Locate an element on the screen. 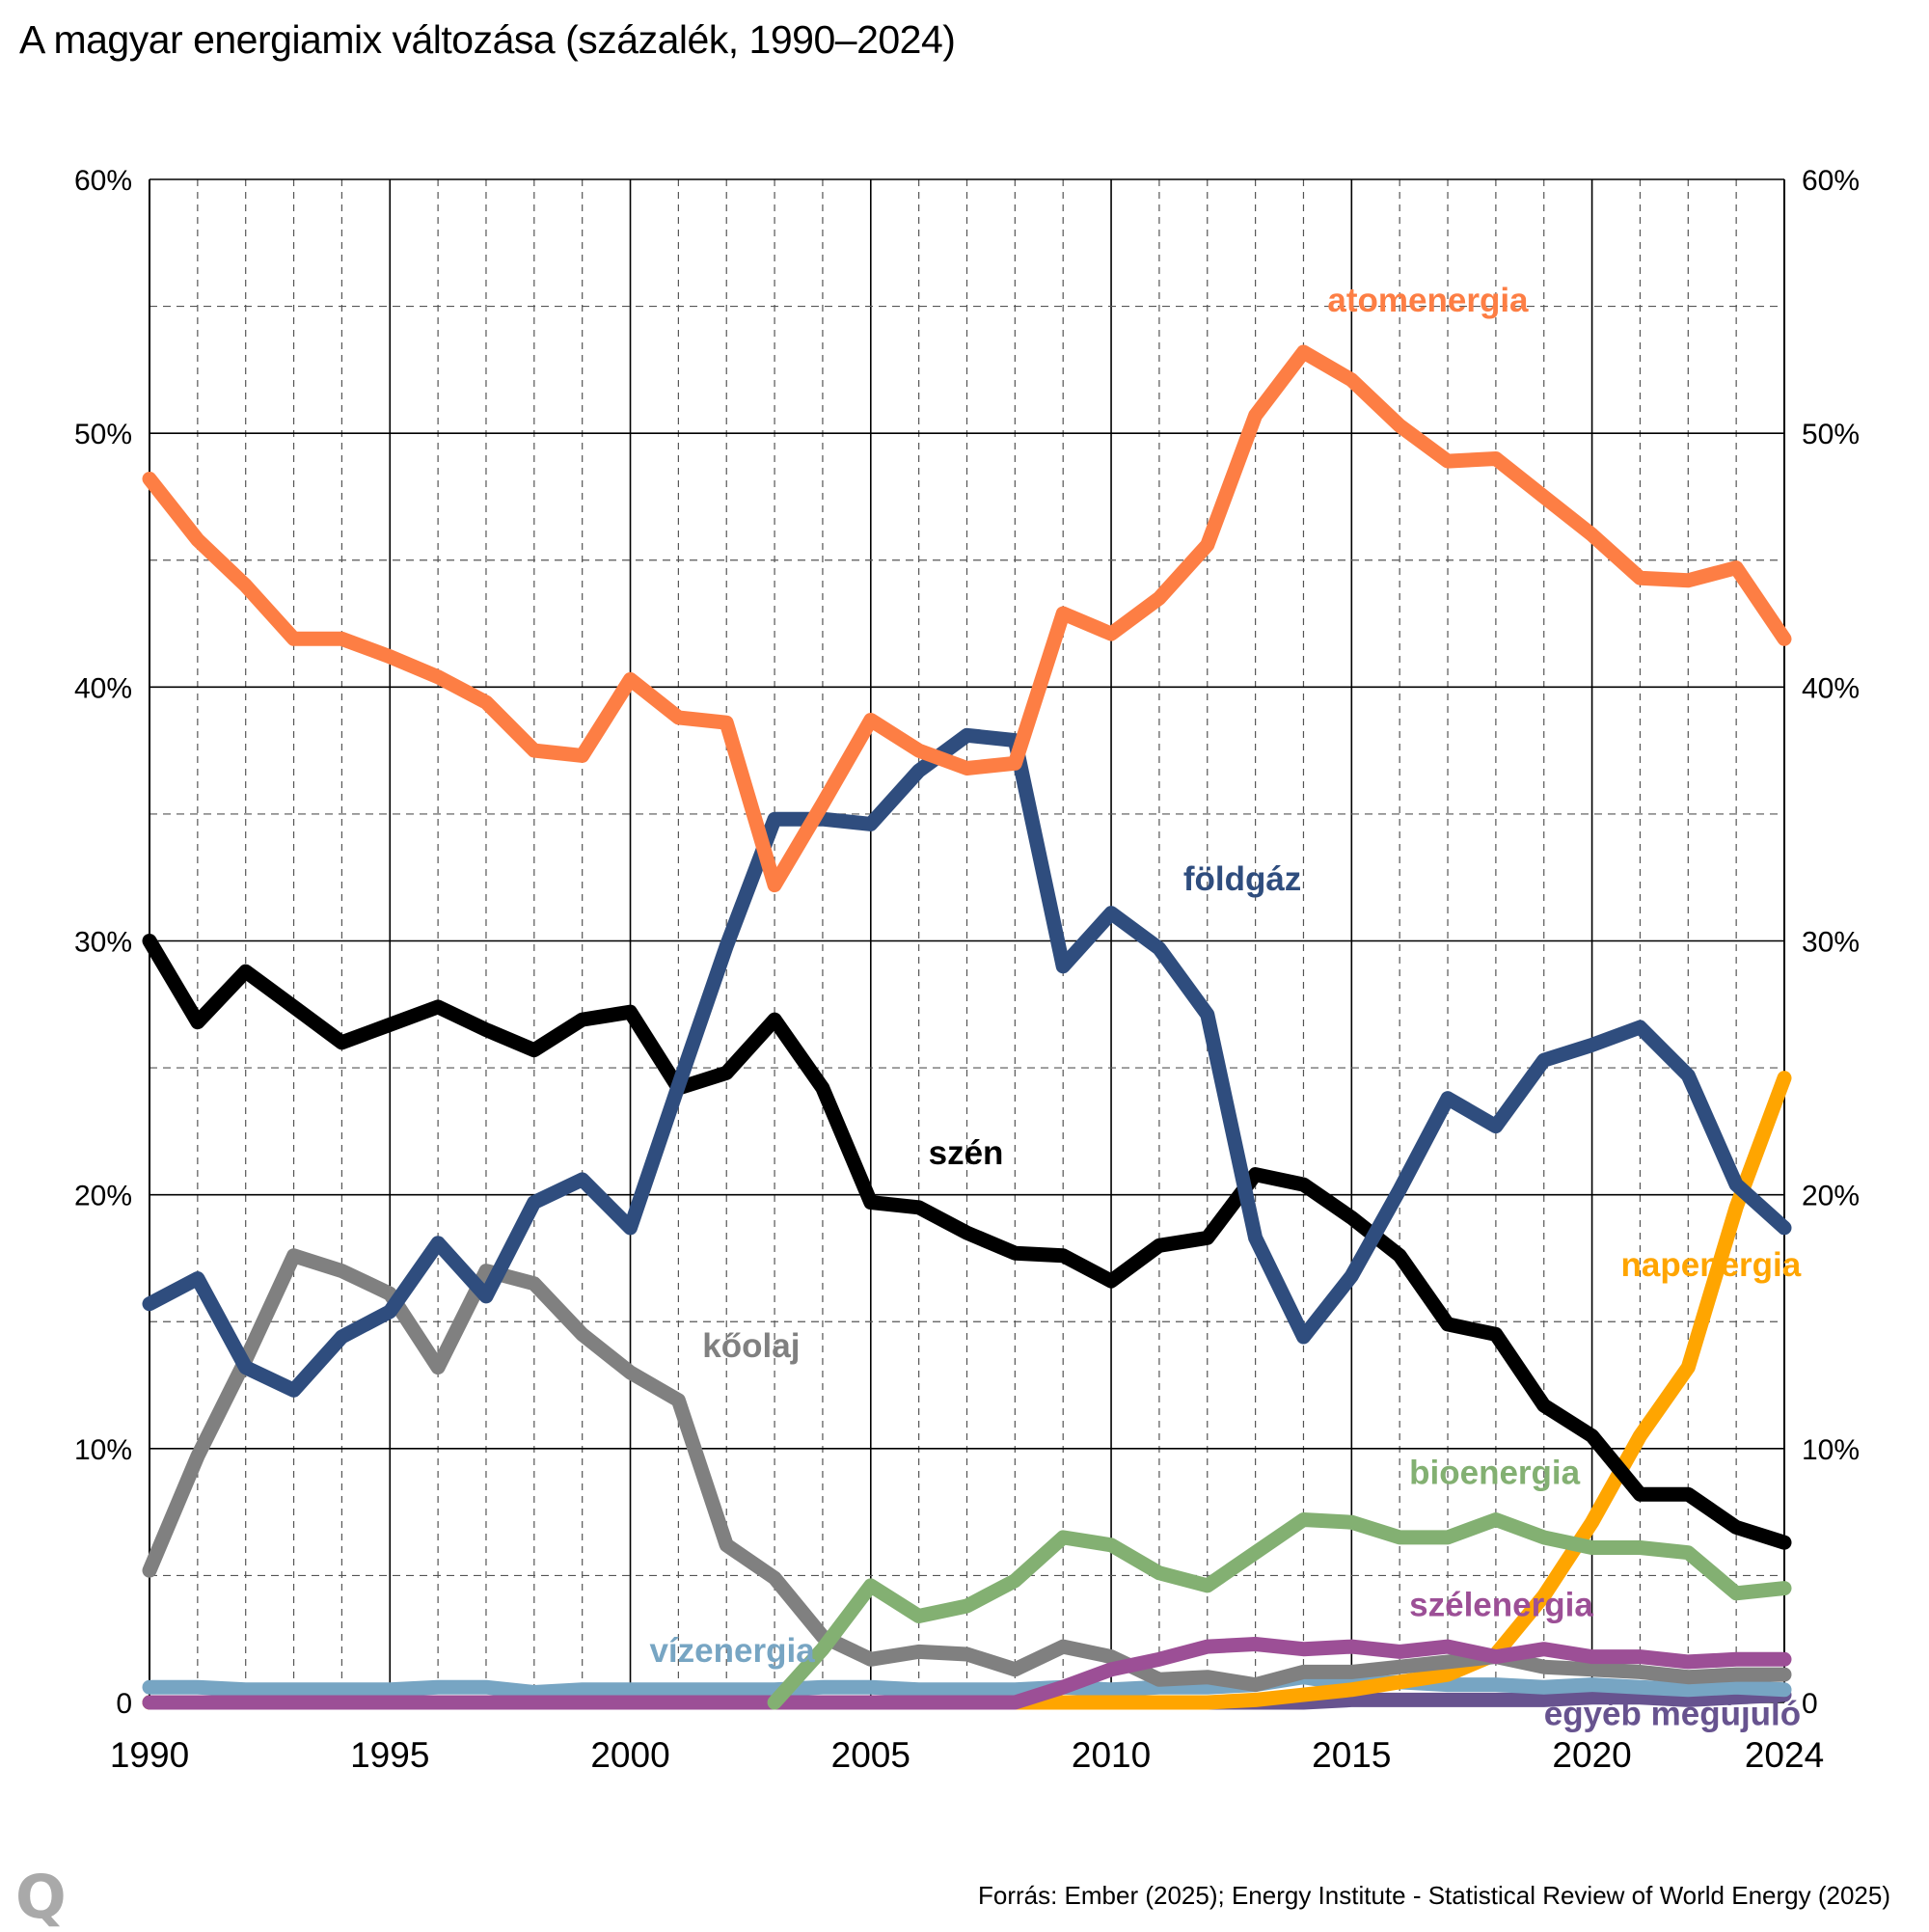 The width and height of the screenshot is (1929, 1932). x-tick-label: 2010 is located at coordinates (1111, 1755).